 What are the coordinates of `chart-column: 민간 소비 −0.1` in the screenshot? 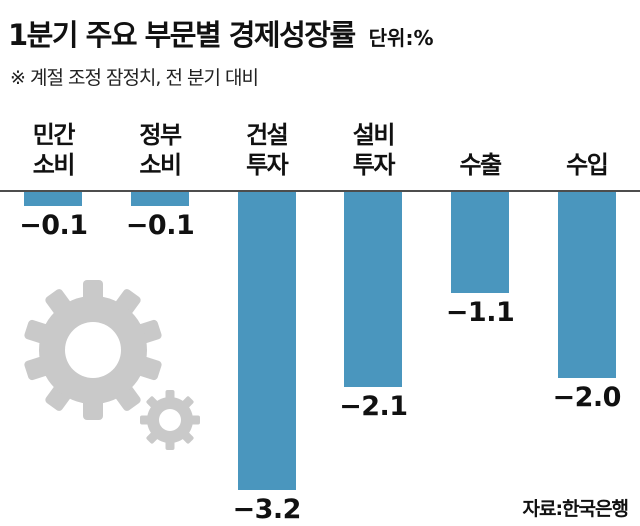 It's located at (53, 310).